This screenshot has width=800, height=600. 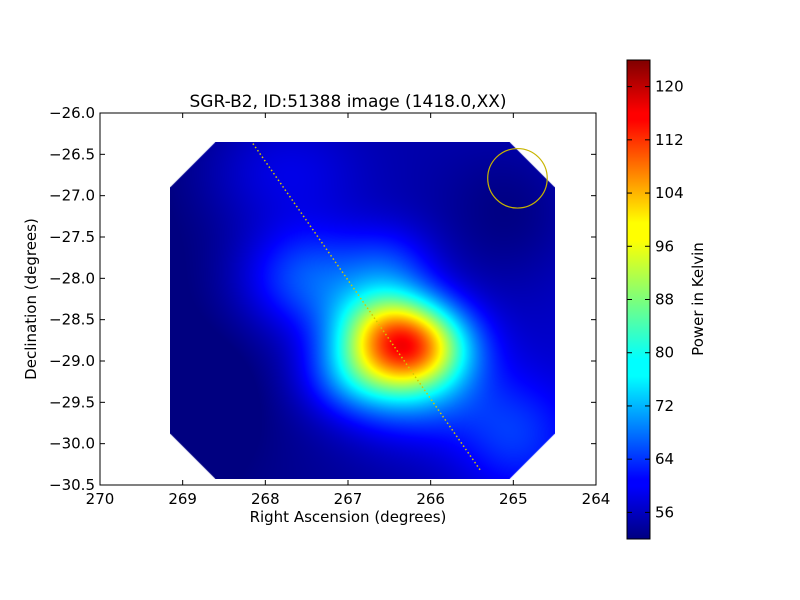 I want to click on y-tick-label: −27.0, so click(x=72, y=196).